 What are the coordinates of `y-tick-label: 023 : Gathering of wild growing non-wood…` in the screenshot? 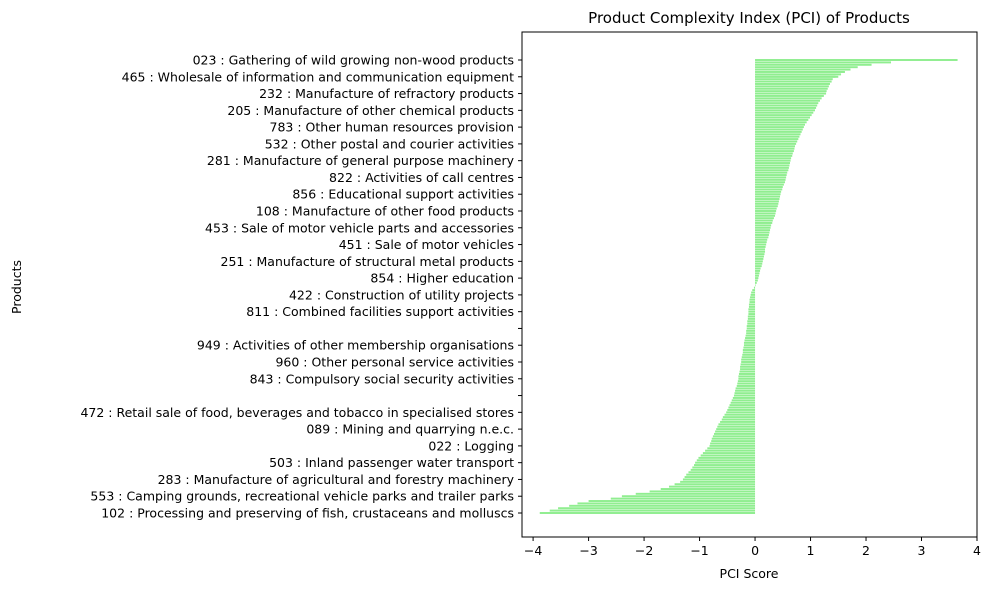 It's located at (353, 60).